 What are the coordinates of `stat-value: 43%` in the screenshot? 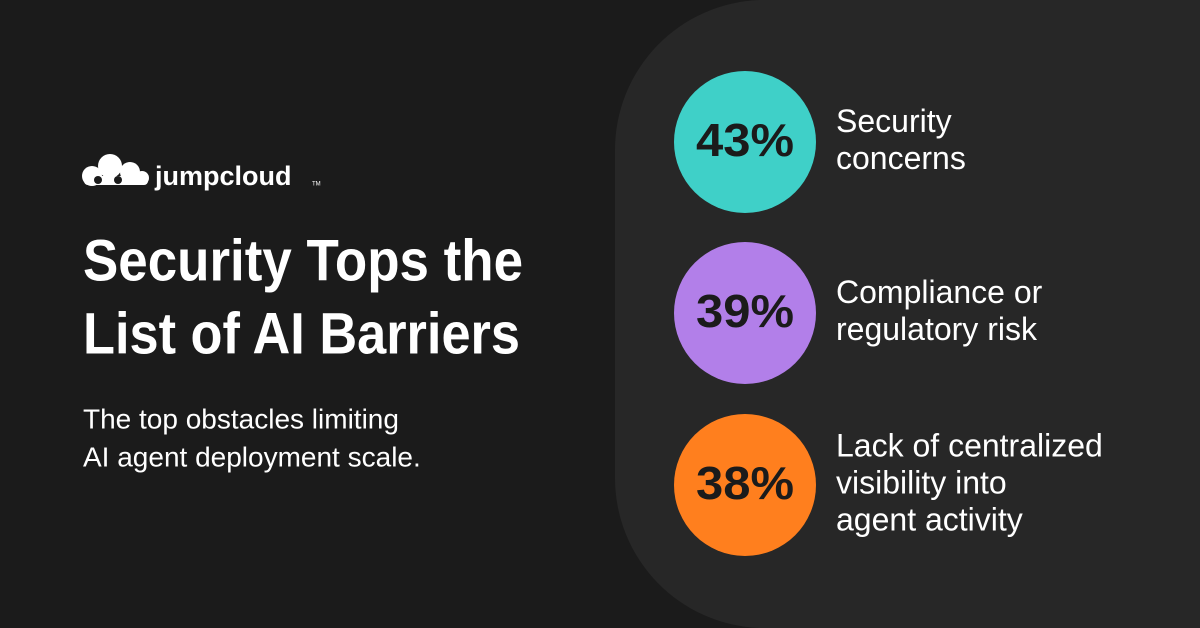 It's located at (745, 140).